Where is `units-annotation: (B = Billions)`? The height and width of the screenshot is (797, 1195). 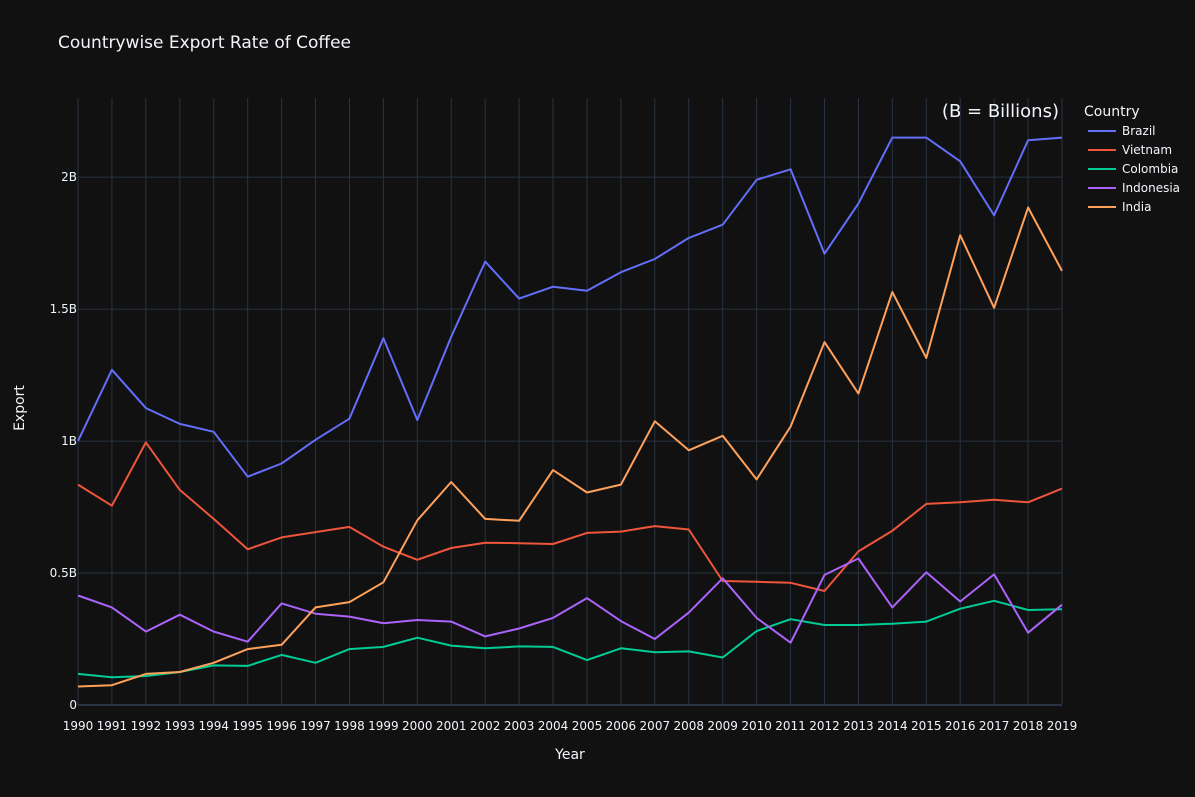
units-annotation: (B = Billions) is located at coordinates (1000, 111).